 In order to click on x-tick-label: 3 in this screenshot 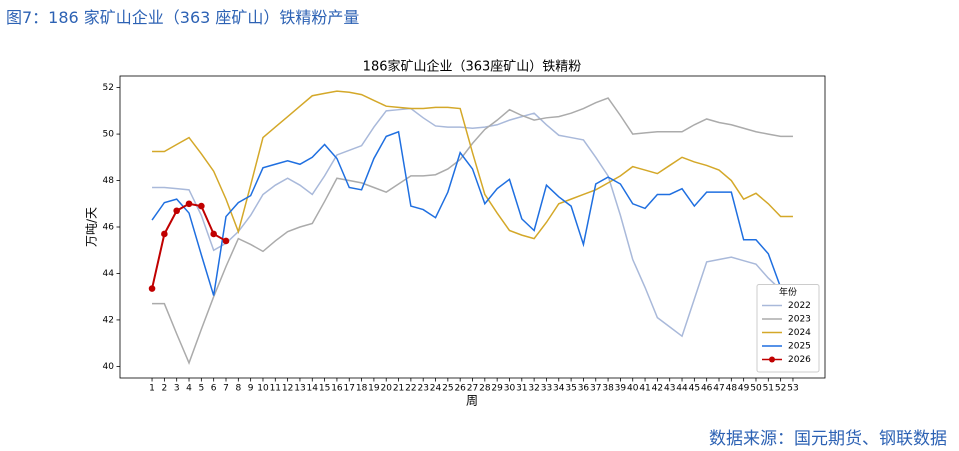, I will do `click(177, 389)`.